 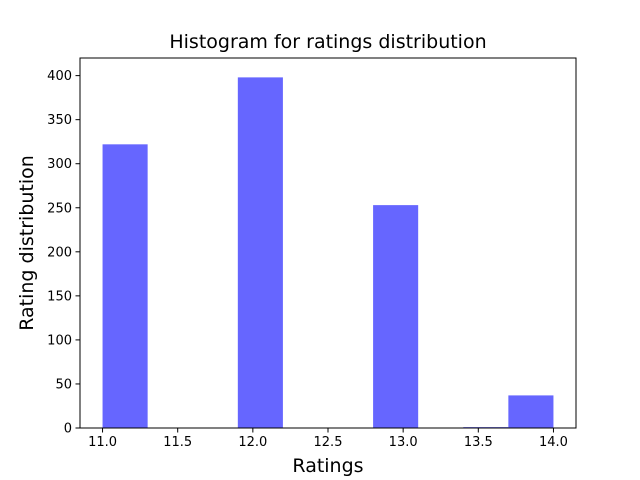 I want to click on x-tick-label: 13.5, so click(x=478, y=442).